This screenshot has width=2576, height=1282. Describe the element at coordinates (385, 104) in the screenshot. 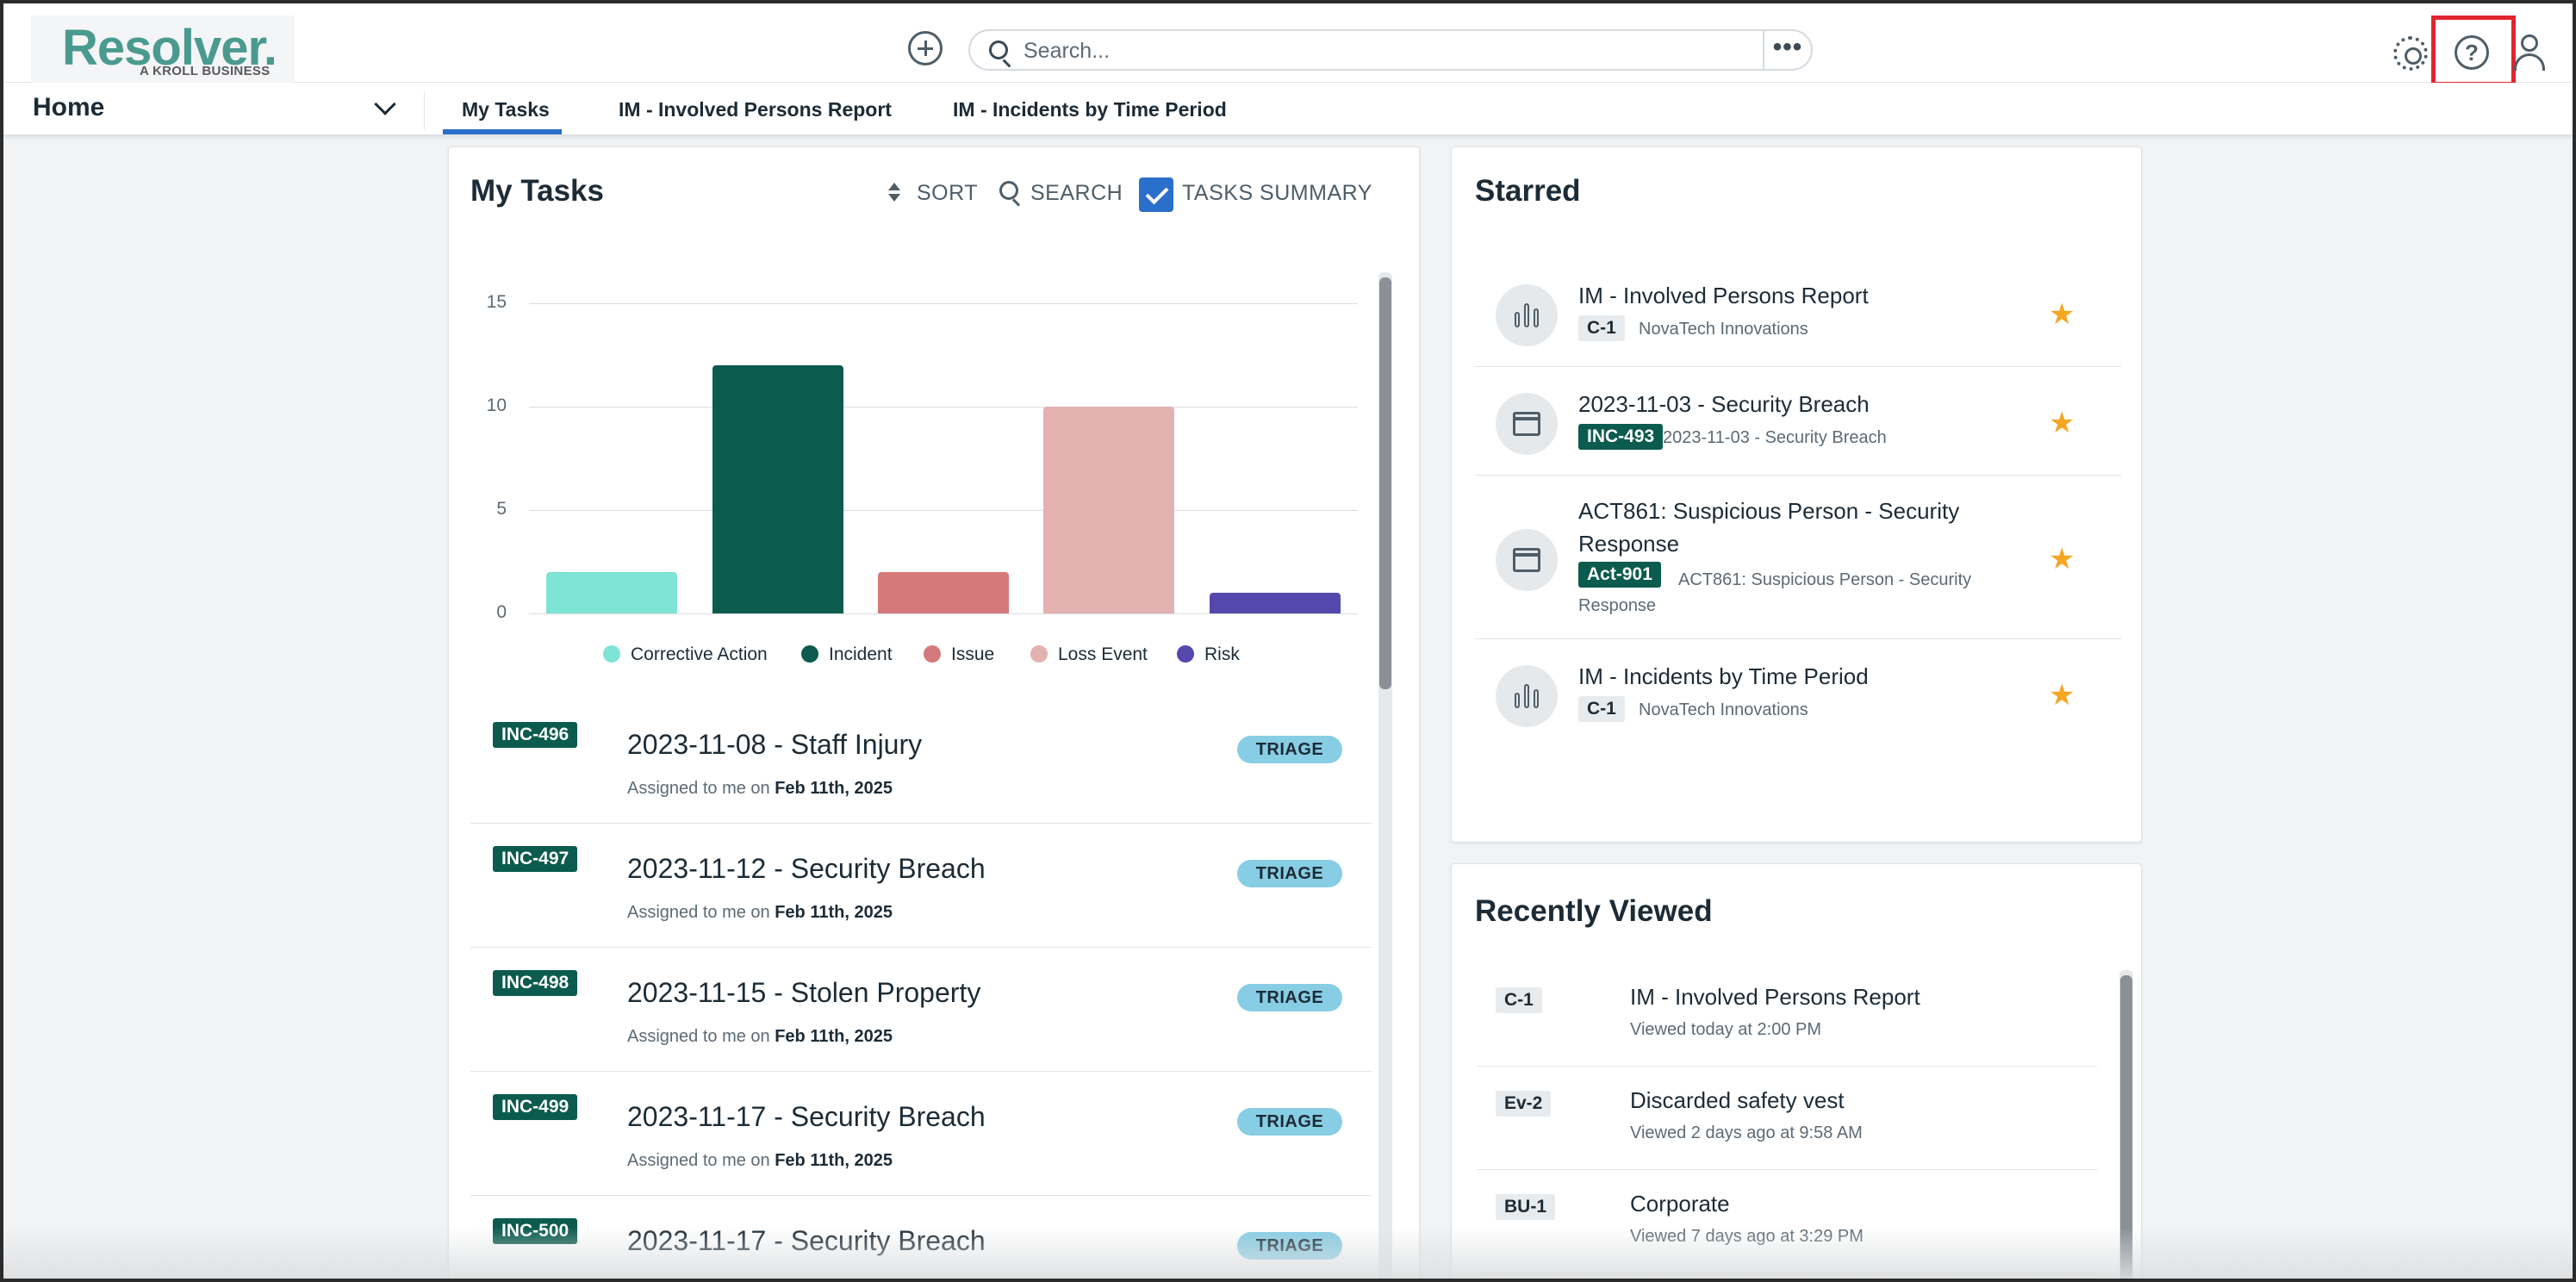

I see `chevron-down-icon` at that location.